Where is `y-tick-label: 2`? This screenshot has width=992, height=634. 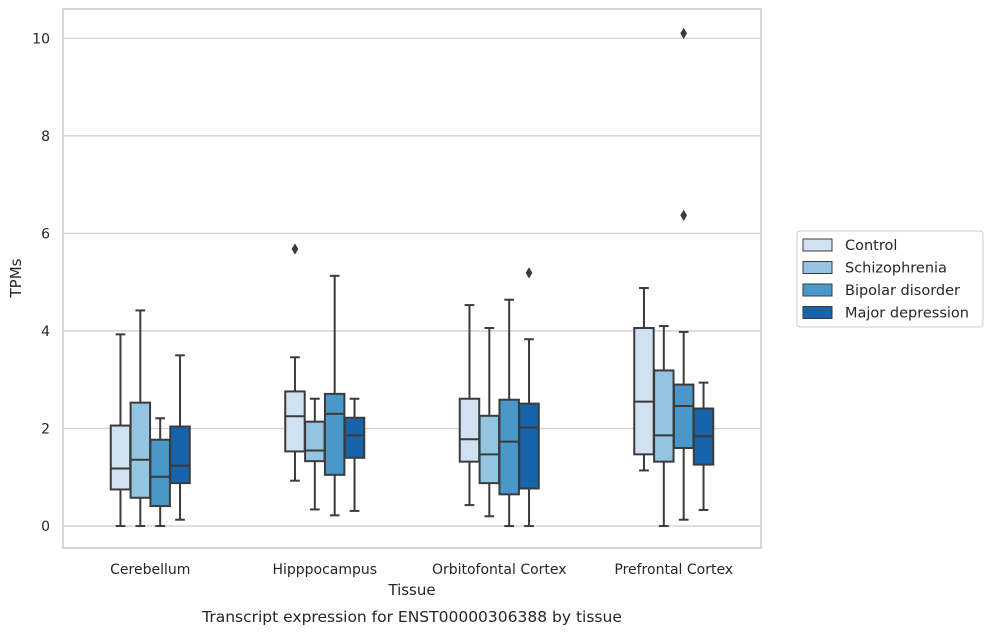 y-tick-label: 2 is located at coordinates (45, 429).